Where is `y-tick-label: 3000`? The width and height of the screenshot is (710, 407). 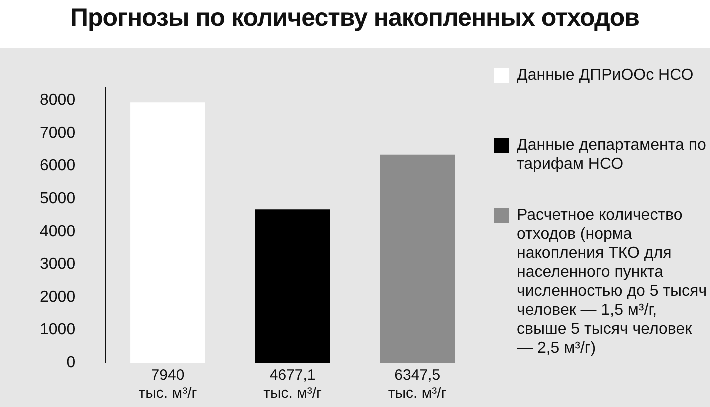 y-tick-label: 3000 is located at coordinates (58, 265).